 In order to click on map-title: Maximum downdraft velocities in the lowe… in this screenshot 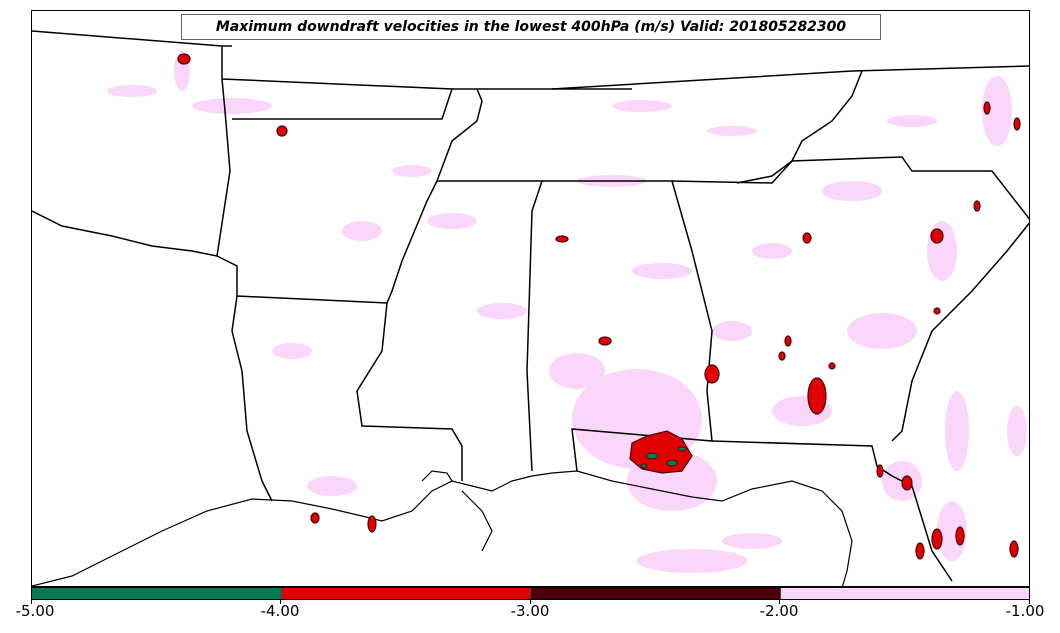, I will do `click(531, 27)`.